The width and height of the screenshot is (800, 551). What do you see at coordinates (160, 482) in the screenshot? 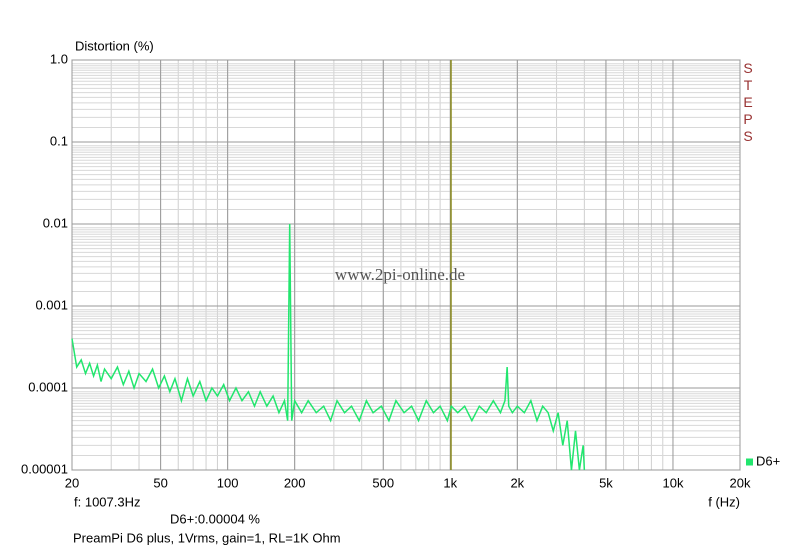
I see `x-tick-label: 50` at bounding box center [160, 482].